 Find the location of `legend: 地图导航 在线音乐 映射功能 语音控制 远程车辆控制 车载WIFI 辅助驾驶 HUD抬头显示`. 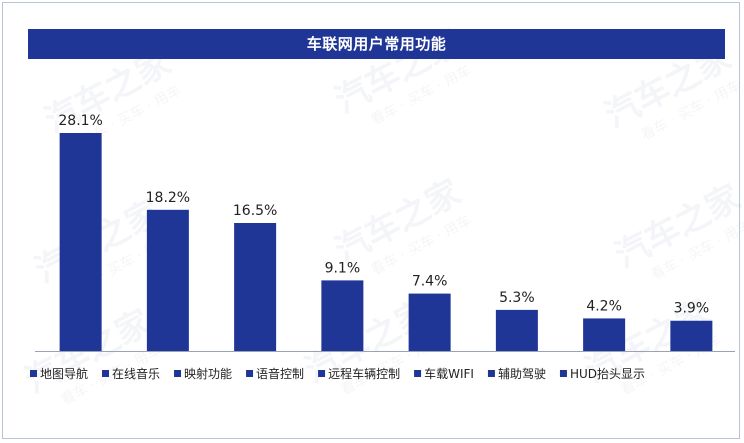

legend: 地图导航 在线音乐 映射功能 语音控制 远程车辆控制 车载WIFI 辅助驾驶 HUD抬头显示 is located at coordinates (337, 373).